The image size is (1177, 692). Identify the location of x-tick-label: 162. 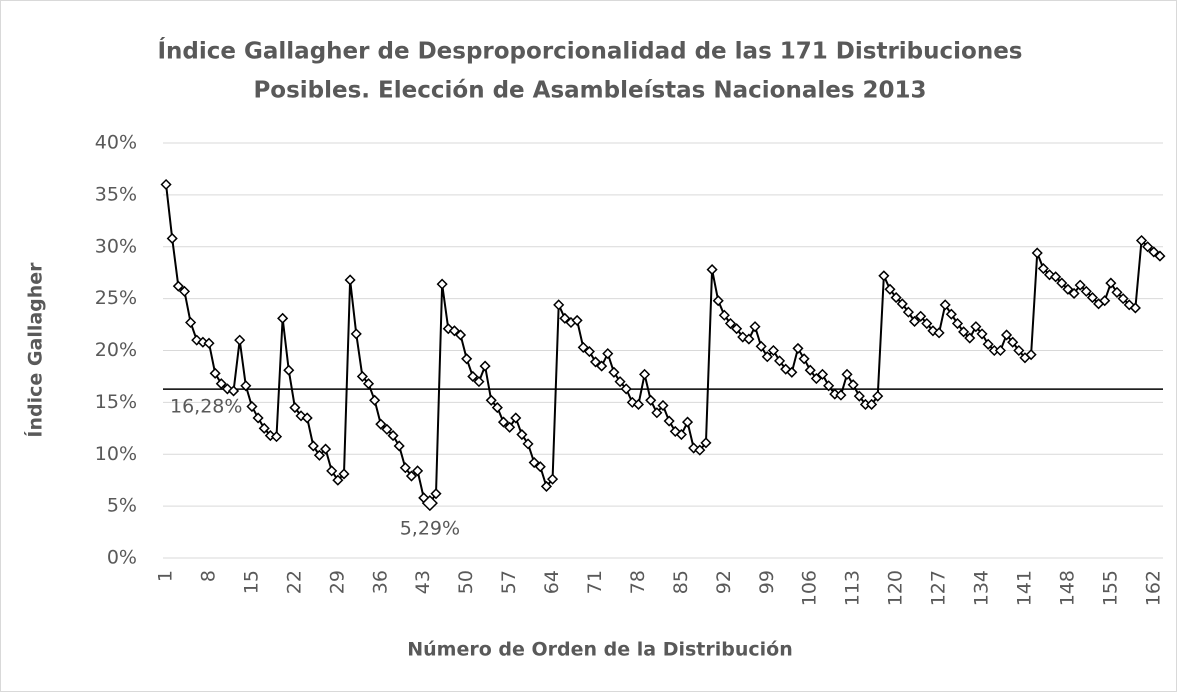
(1153, 588).